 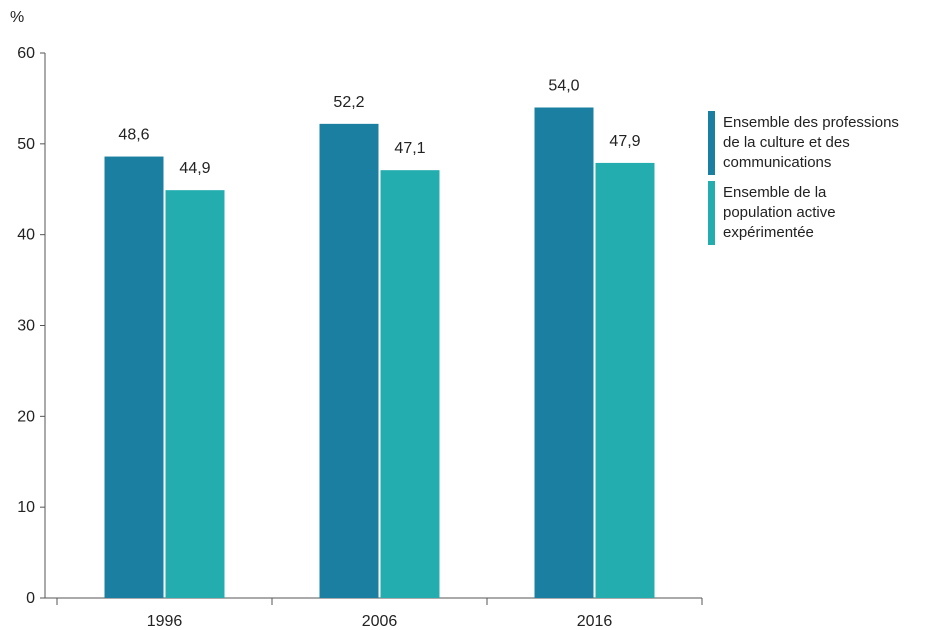 What do you see at coordinates (26, 507) in the screenshot?
I see `y-tick-label: 10` at bounding box center [26, 507].